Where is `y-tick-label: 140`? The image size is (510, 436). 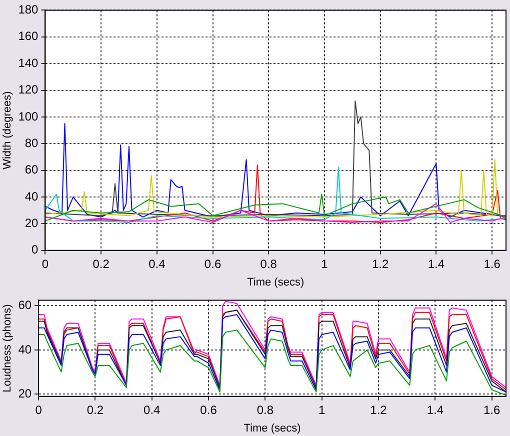 y-tick-label: 140 is located at coordinates (28, 63).